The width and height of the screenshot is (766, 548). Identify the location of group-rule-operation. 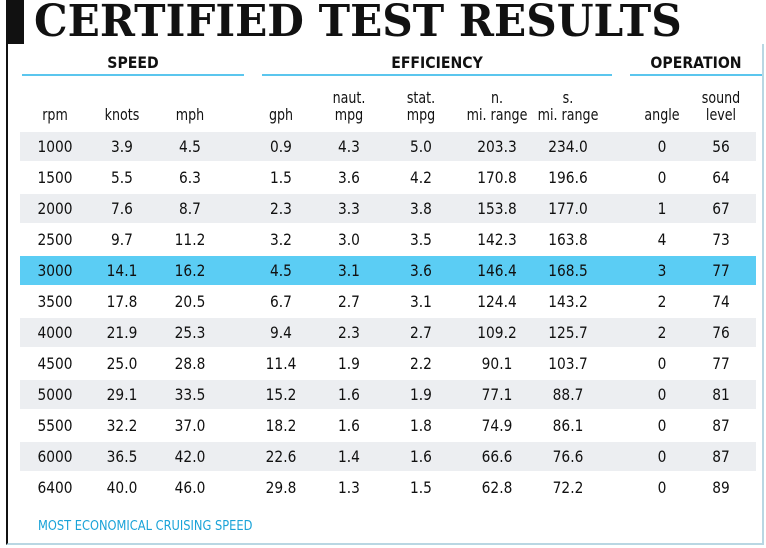
(696, 75).